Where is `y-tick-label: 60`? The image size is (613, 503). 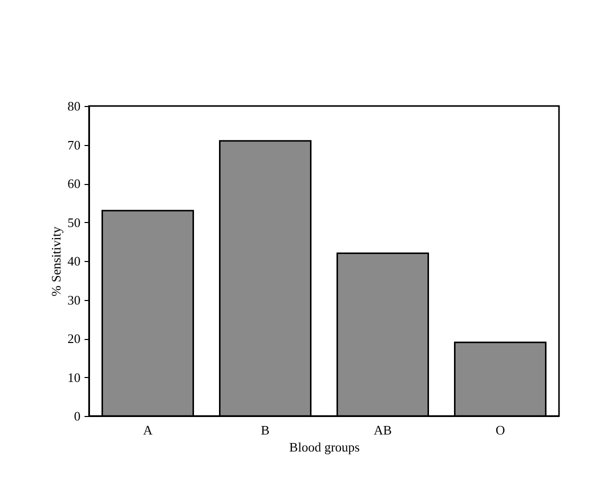 y-tick-label: 60 is located at coordinates (74, 183).